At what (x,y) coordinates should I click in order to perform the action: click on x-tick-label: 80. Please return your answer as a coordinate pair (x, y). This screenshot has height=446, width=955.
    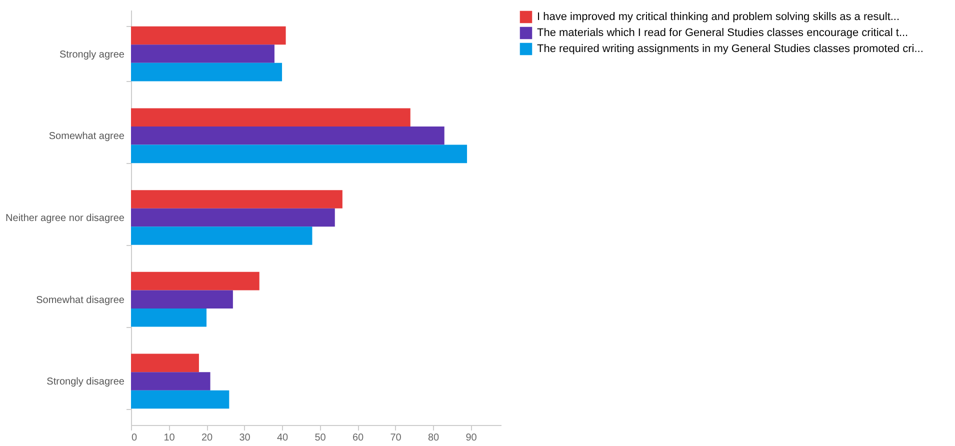
    Looking at the image, I should click on (434, 438).